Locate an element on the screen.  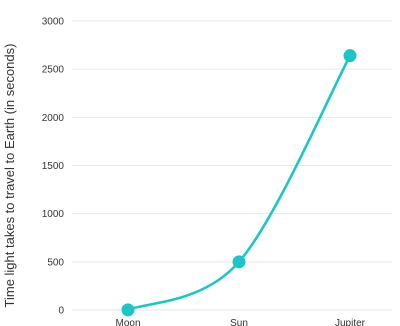
y-tick-label: 0 is located at coordinates (61, 311).